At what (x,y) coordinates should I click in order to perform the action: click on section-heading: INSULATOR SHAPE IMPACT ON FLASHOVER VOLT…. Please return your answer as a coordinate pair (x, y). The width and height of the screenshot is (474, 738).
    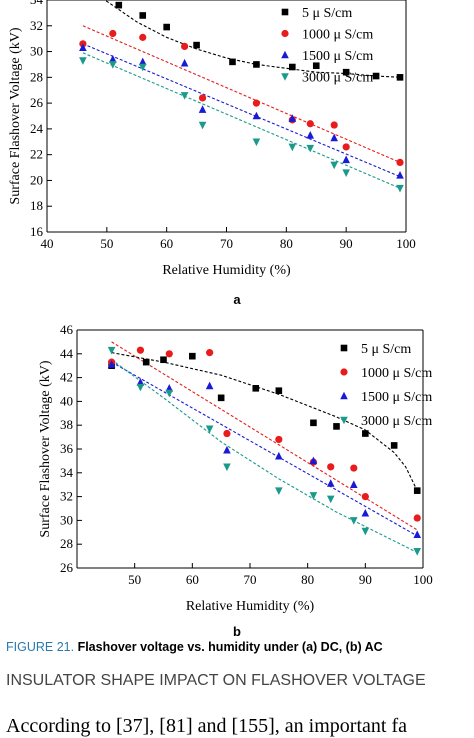
    Looking at the image, I should click on (216, 680).